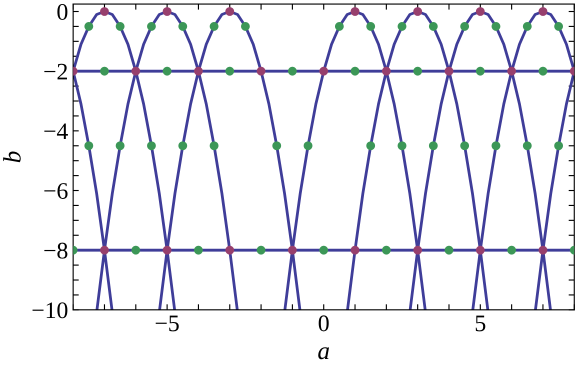 The image size is (576, 368). Describe the element at coordinates (50, 310) in the screenshot. I see `y-tick-label: −10` at that location.